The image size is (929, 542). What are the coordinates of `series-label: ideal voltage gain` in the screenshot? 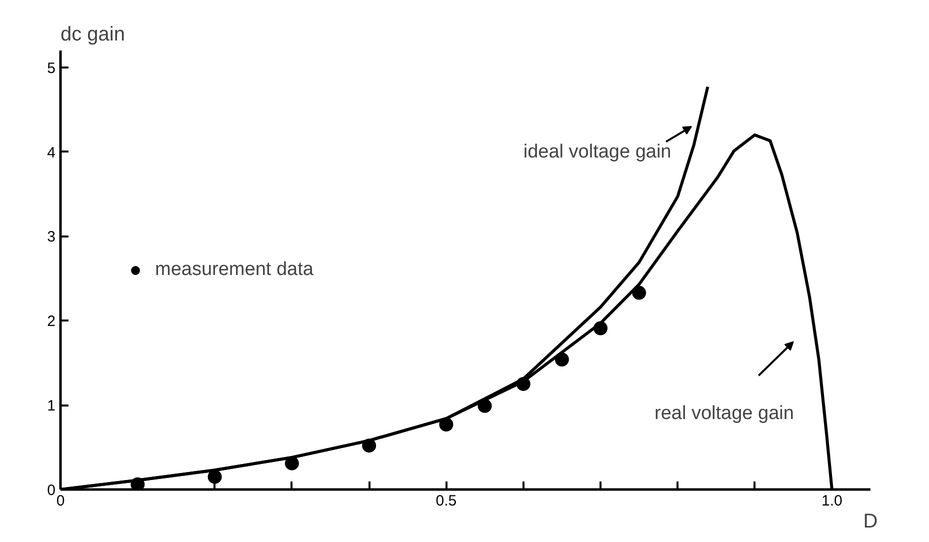 It's located at (597, 151).